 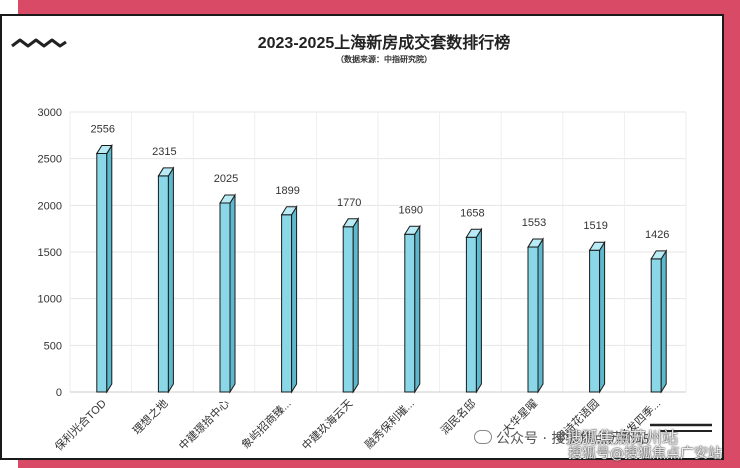 What do you see at coordinates (411, 210) in the screenshot?
I see `bar-value-label: 1690` at bounding box center [411, 210].